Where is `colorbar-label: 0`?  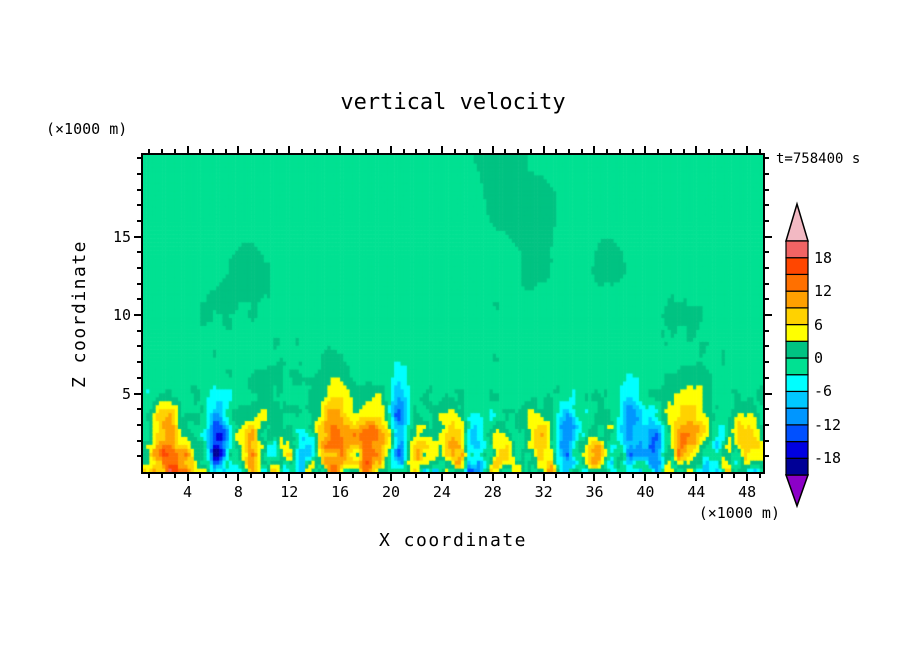
colorbar-label: 0 is located at coordinates (819, 358).